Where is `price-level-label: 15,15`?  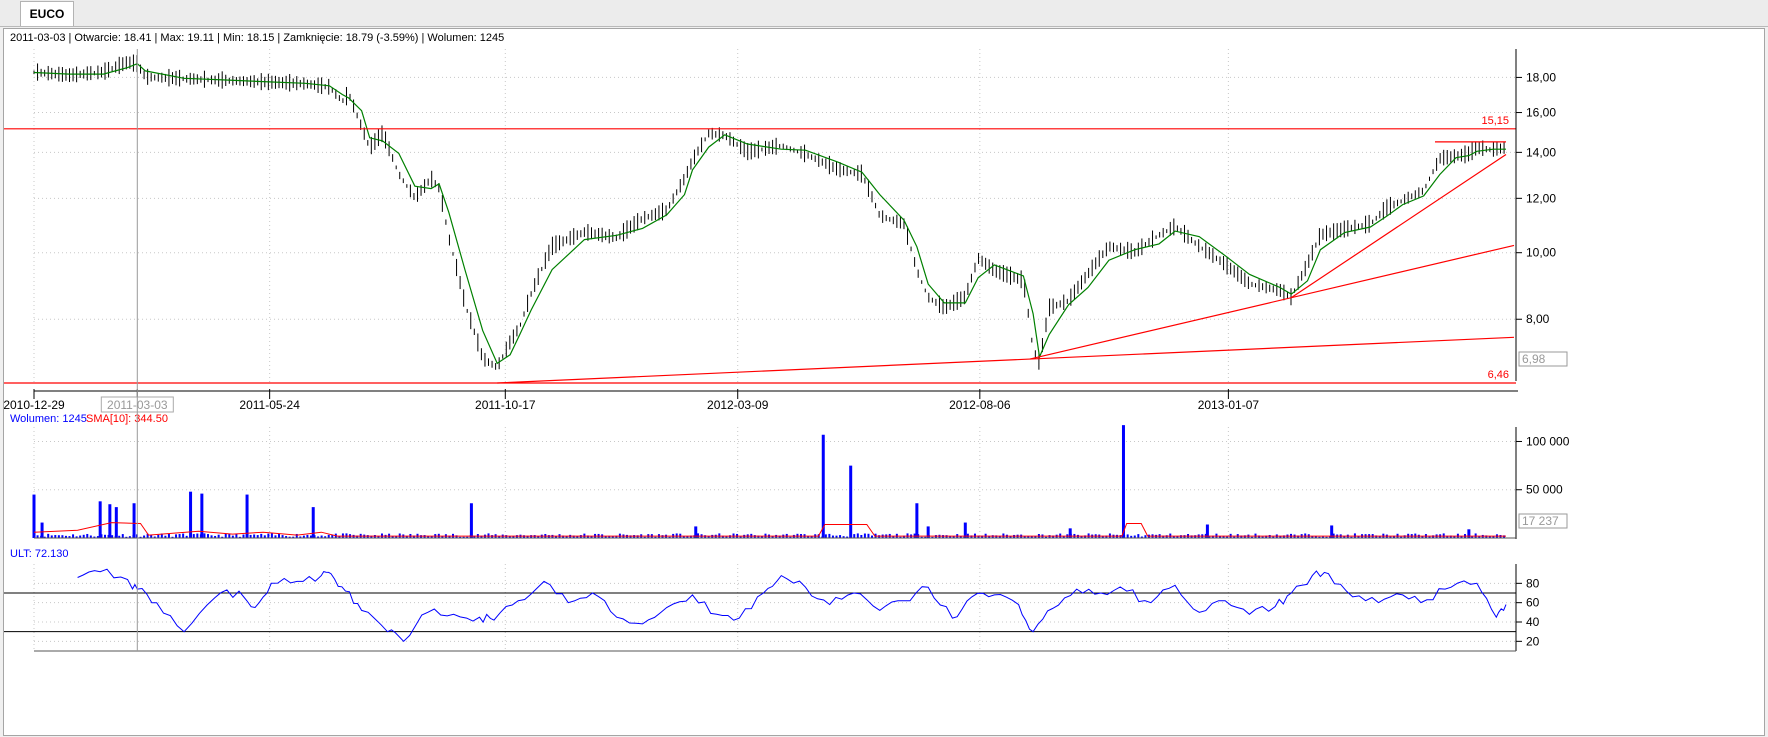
price-level-label: 15,15 is located at coordinates (1495, 121).